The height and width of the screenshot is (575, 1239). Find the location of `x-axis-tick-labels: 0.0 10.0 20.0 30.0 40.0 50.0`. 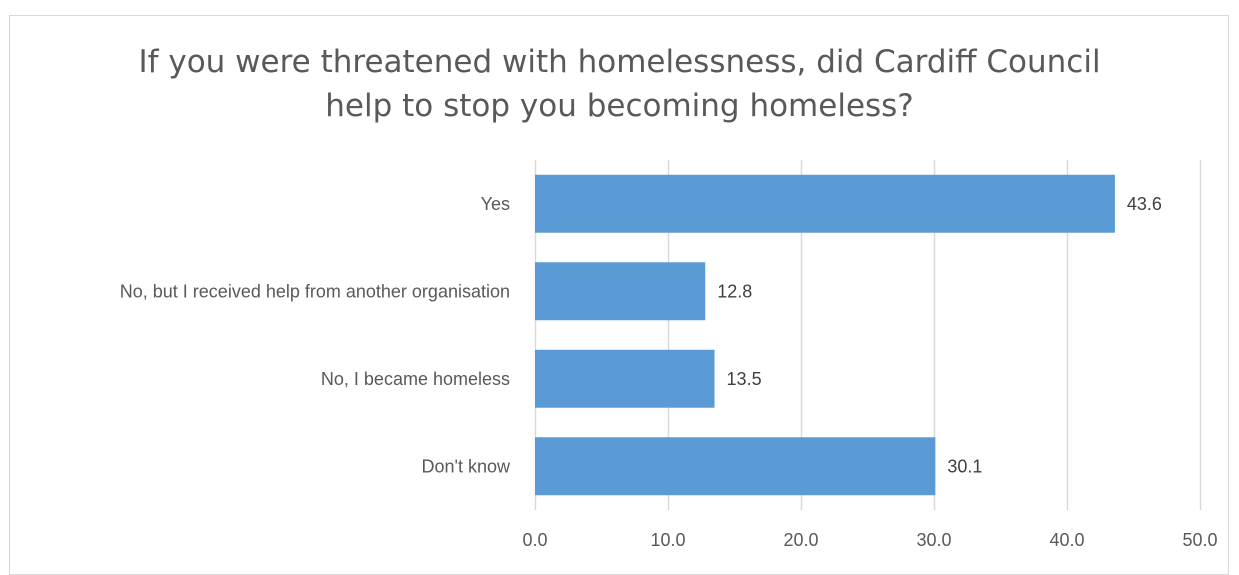

x-axis-tick-labels: 0.0 10.0 20.0 30.0 40.0 50.0 is located at coordinates (869, 540).